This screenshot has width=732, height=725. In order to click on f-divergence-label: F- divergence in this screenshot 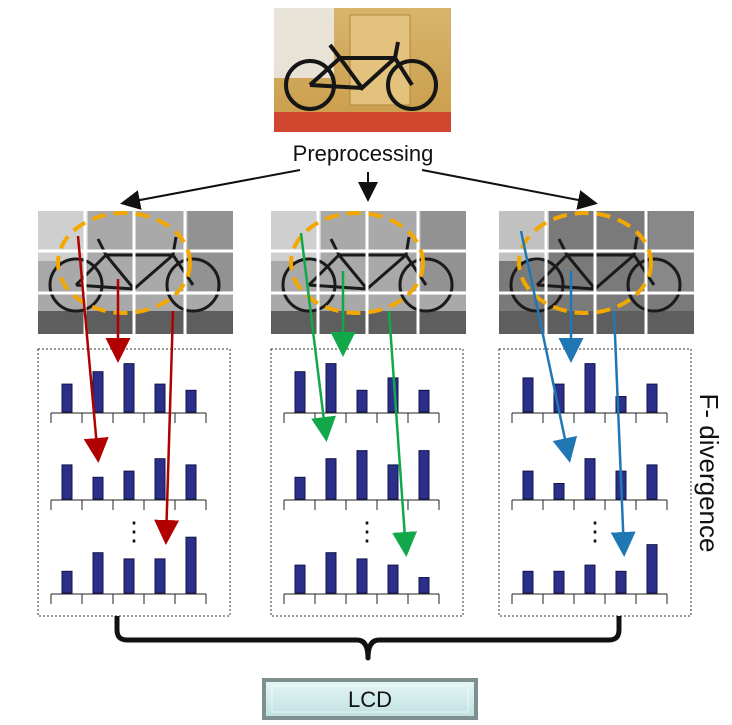, I will do `click(709, 473)`.